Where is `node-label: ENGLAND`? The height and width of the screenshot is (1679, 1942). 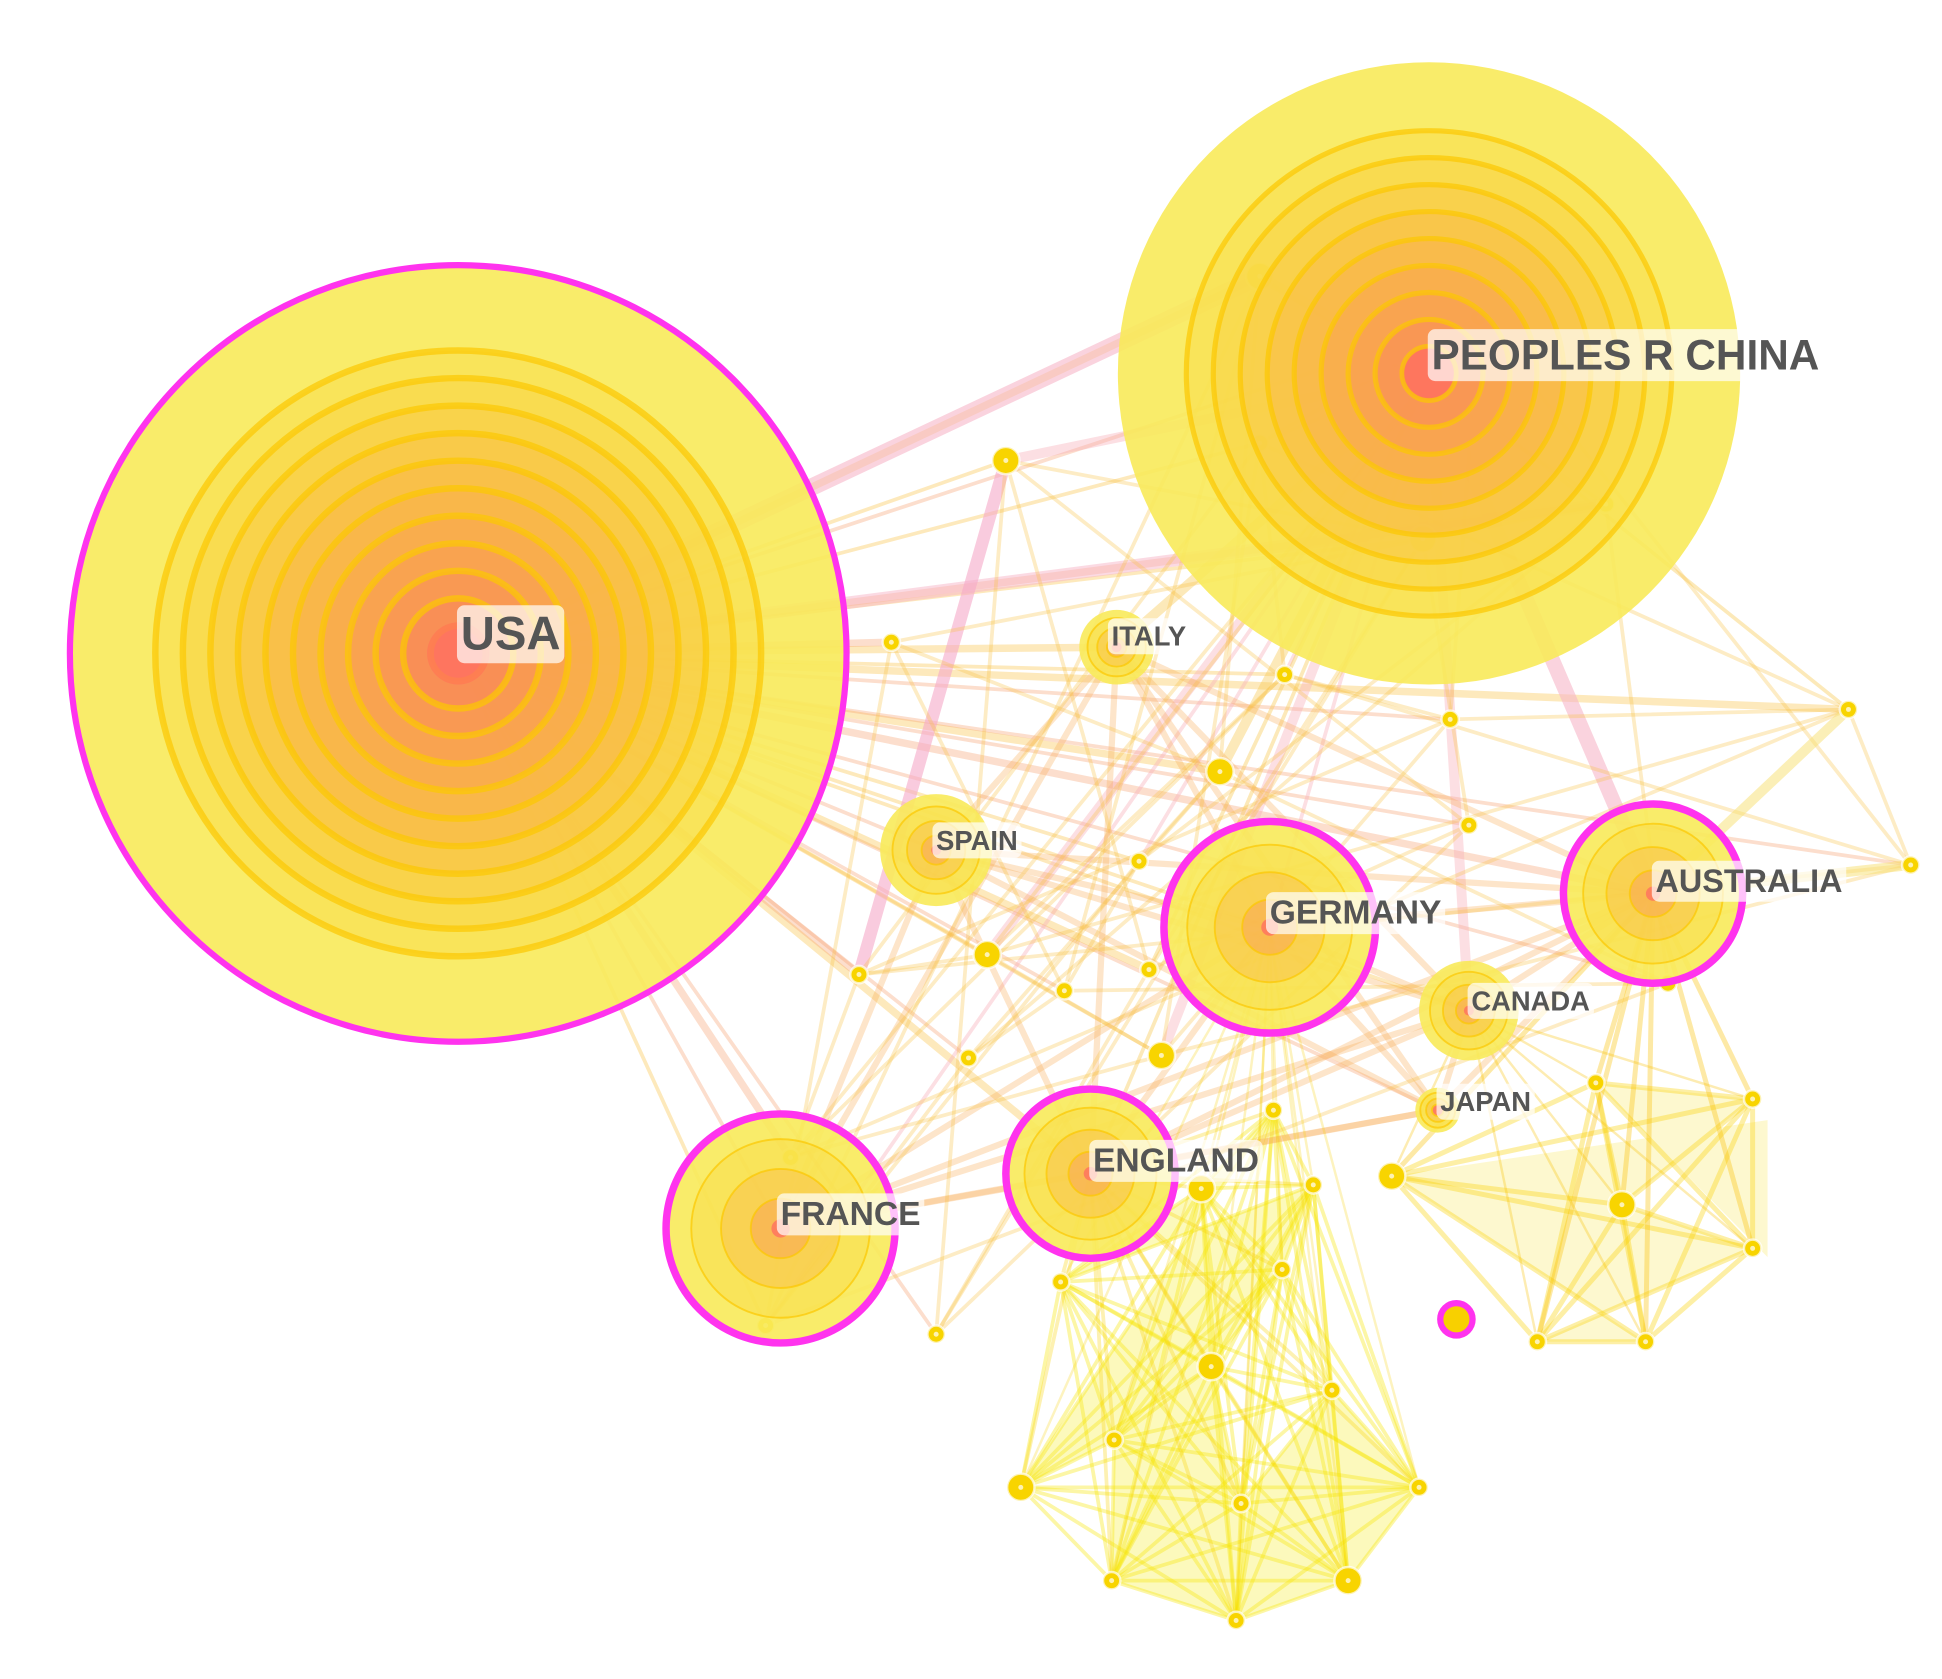 node-label: ENGLAND is located at coordinates (1176, 1160).